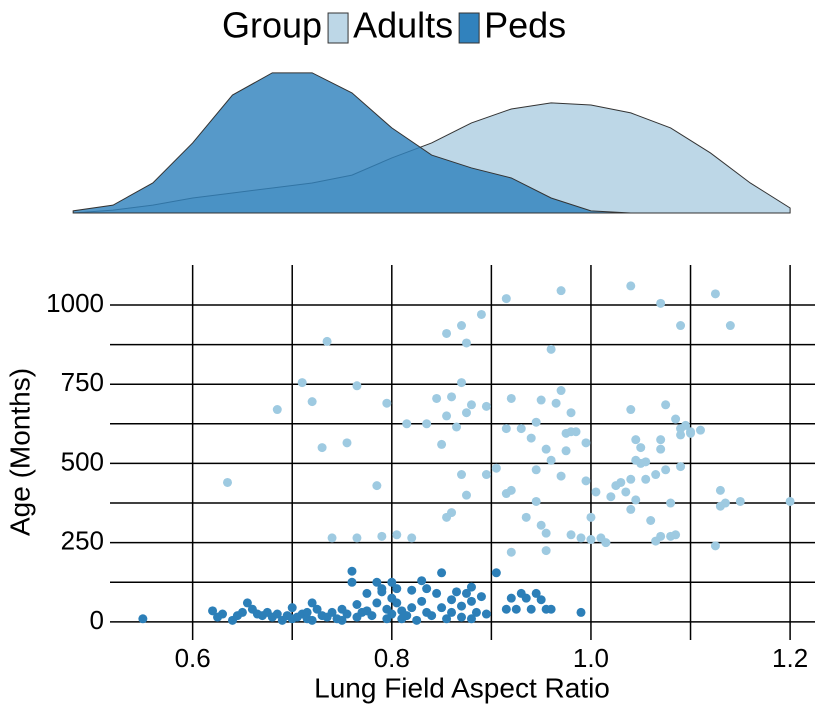 The image size is (830, 713). I want to click on legend-label: Adults, so click(403, 25).